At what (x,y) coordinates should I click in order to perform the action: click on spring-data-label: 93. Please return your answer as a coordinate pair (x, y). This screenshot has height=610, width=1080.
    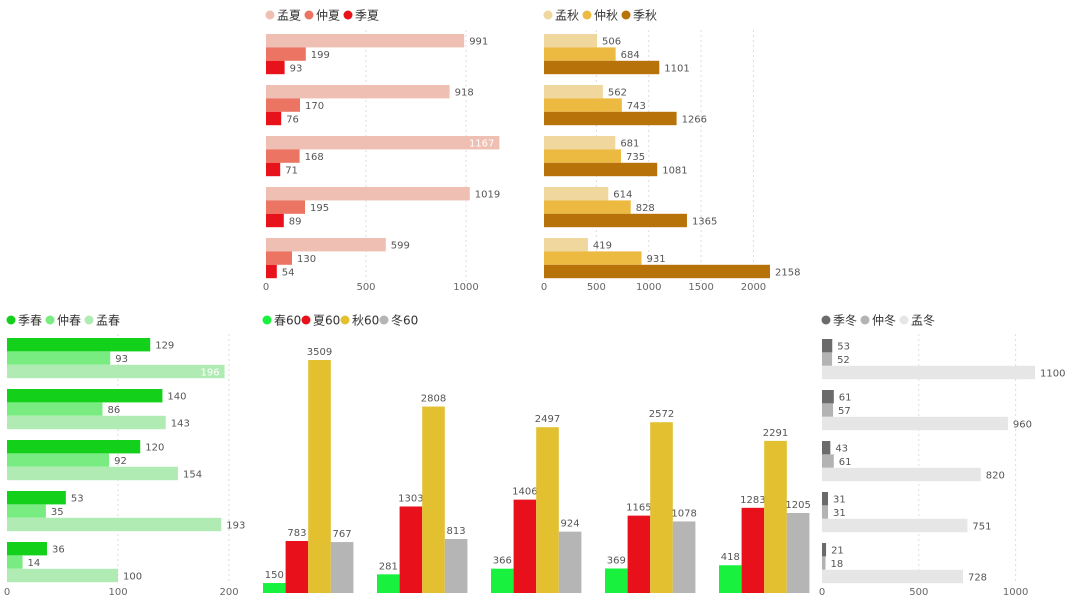
    Looking at the image, I should click on (121, 359).